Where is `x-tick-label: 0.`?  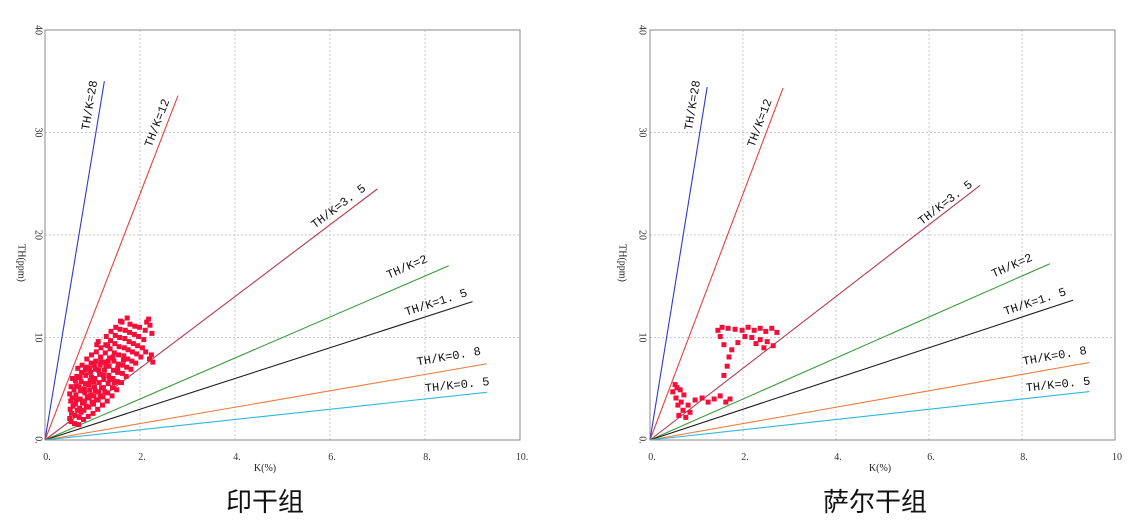 x-tick-label: 0. is located at coordinates (47, 457).